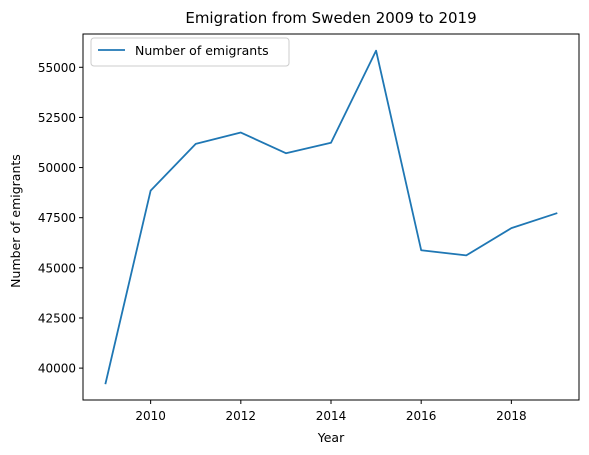  I want to click on legend: Number of emigrants, so click(190, 52).